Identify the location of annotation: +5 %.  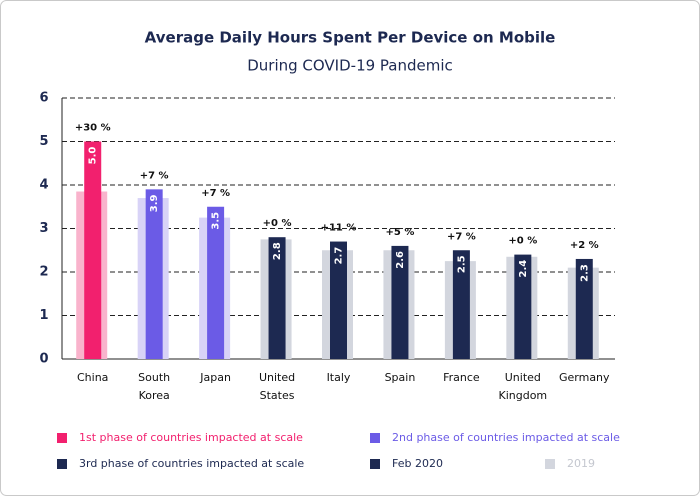
(400, 232).